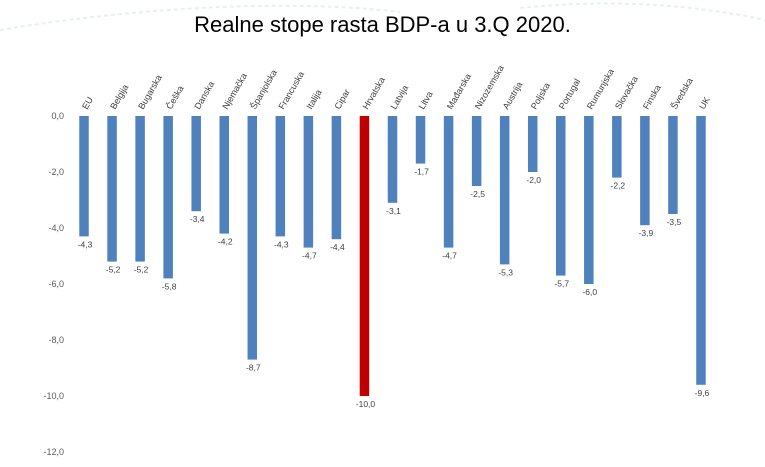 The height and width of the screenshot is (467, 765). What do you see at coordinates (618, 186) in the screenshot?
I see `data-label: -2,2` at bounding box center [618, 186].